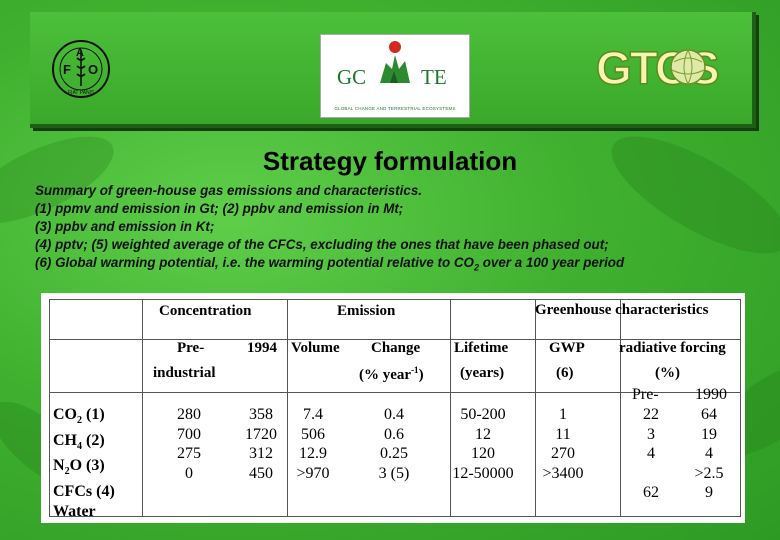  Describe the element at coordinates (67, 69) in the screenshot. I see `fao-letter-f: F` at that location.